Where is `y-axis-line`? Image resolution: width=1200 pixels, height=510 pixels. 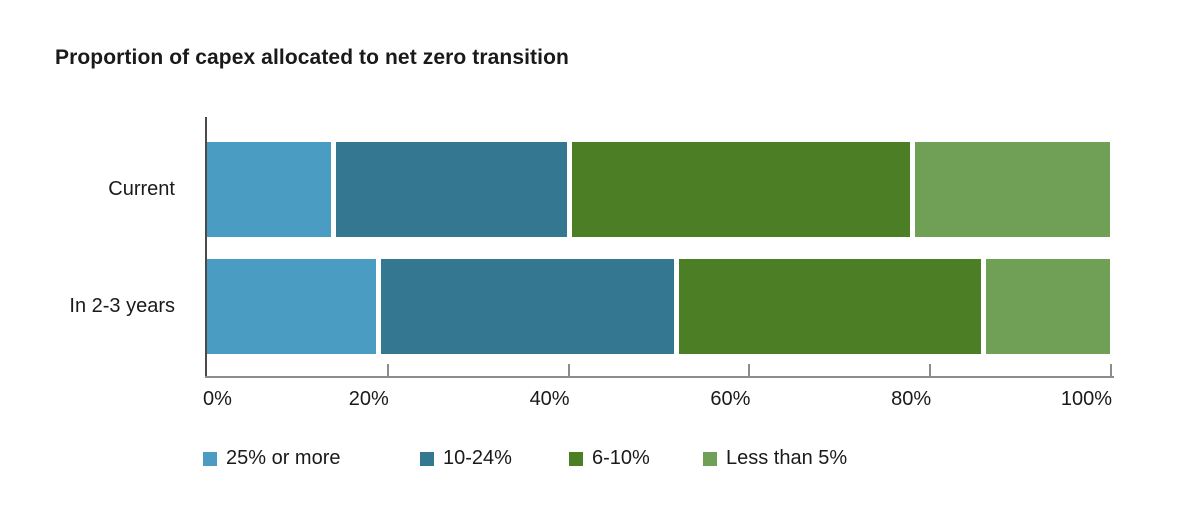 y-axis-line is located at coordinates (206, 247).